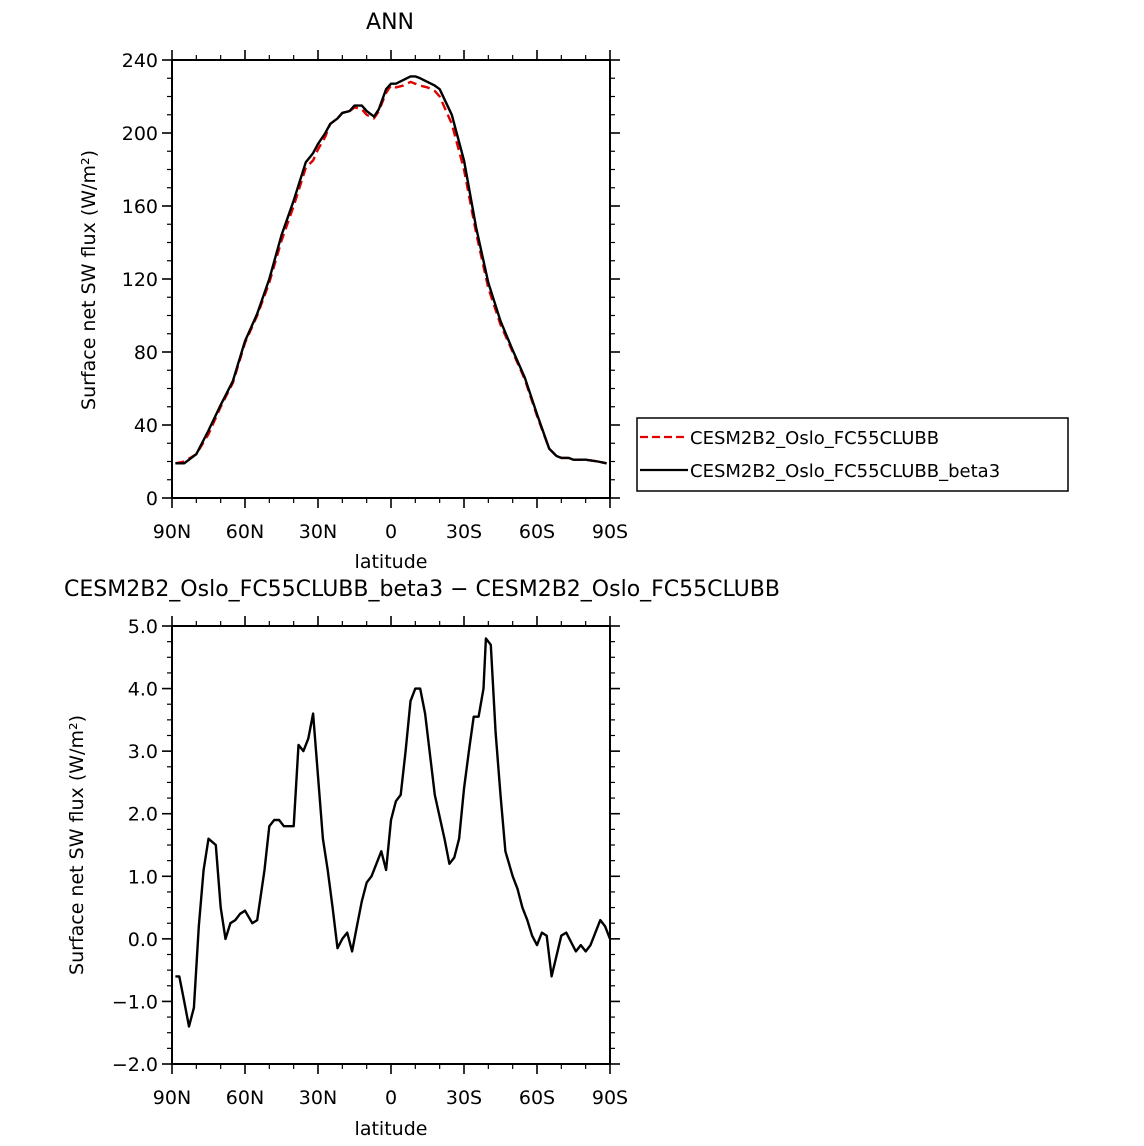  Describe the element at coordinates (143, 877) in the screenshot. I see `y-tick-label: 1.0` at that location.